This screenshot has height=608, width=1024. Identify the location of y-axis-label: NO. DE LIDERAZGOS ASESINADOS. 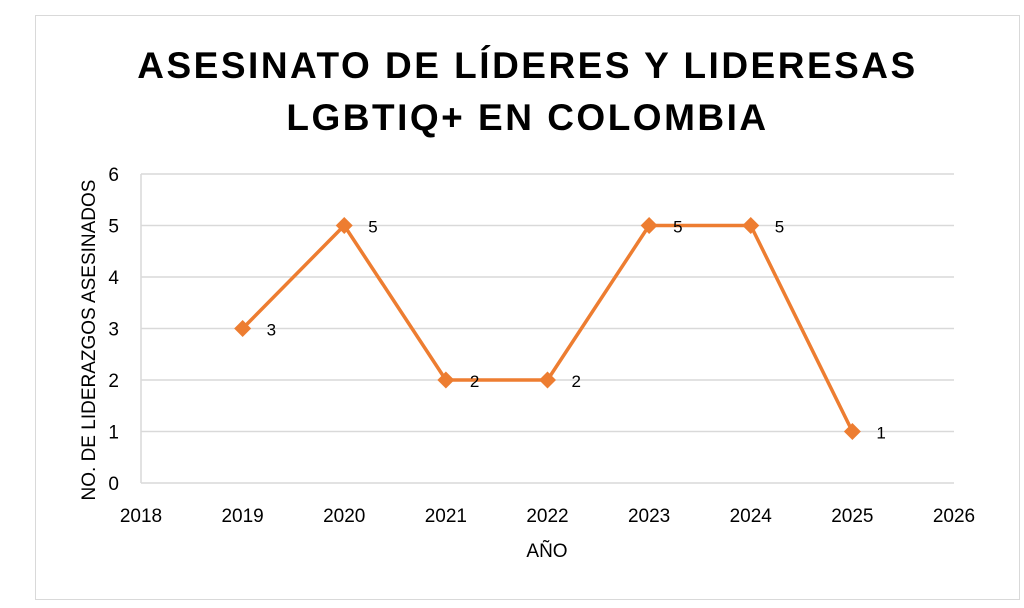
(89, 340).